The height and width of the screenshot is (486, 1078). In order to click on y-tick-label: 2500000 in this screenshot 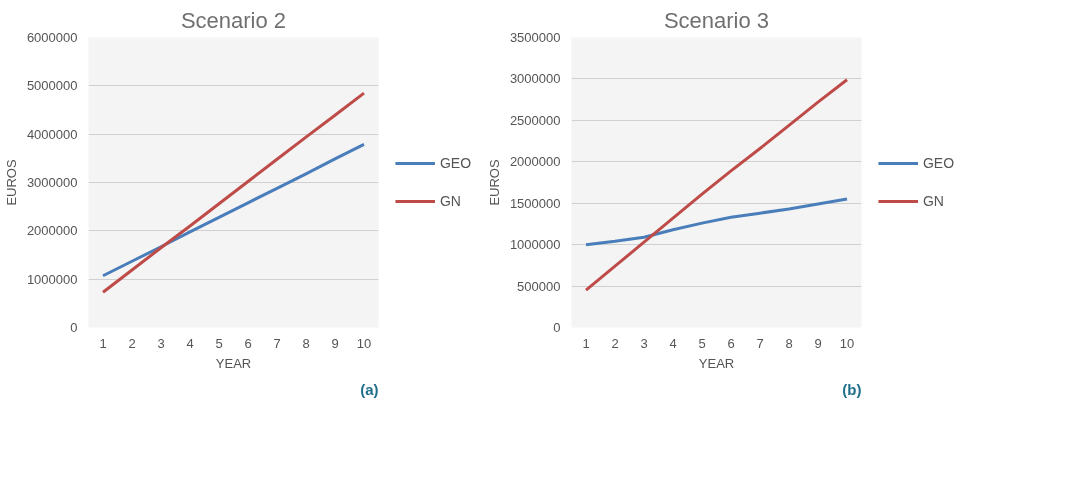, I will do `click(535, 120)`.